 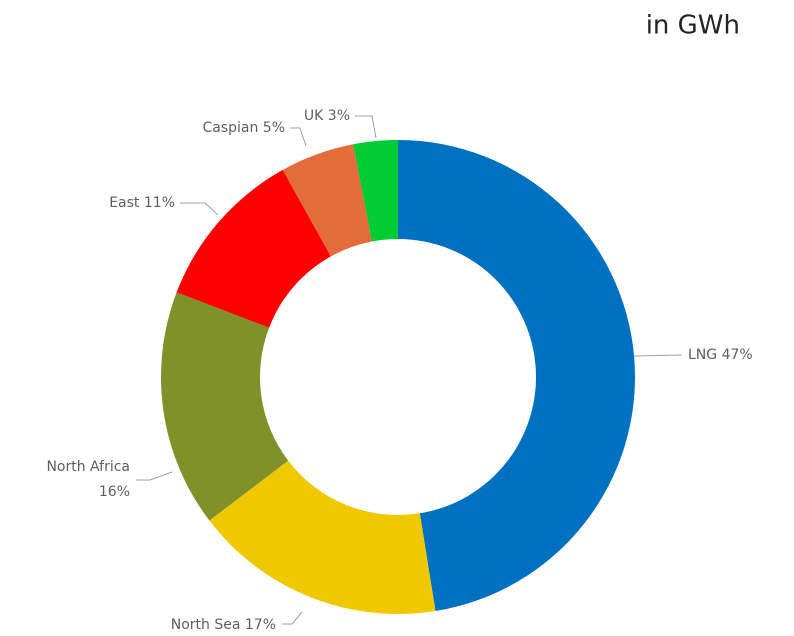 What do you see at coordinates (314, 116) in the screenshot?
I see `category-label: UK` at bounding box center [314, 116].